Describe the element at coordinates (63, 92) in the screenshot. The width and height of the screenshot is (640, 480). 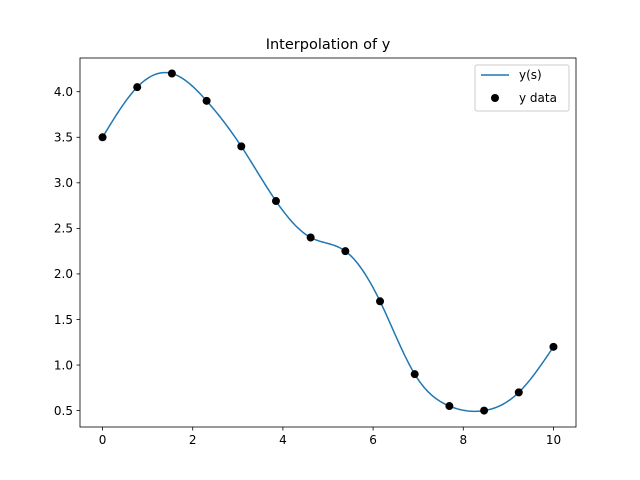
I see `y-tick-label: 4.0` at that location.